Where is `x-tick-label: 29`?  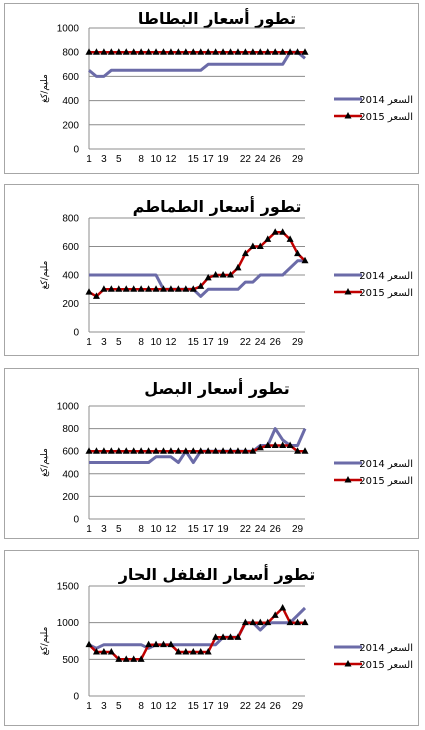
x-tick-label: 29 is located at coordinates (298, 342).